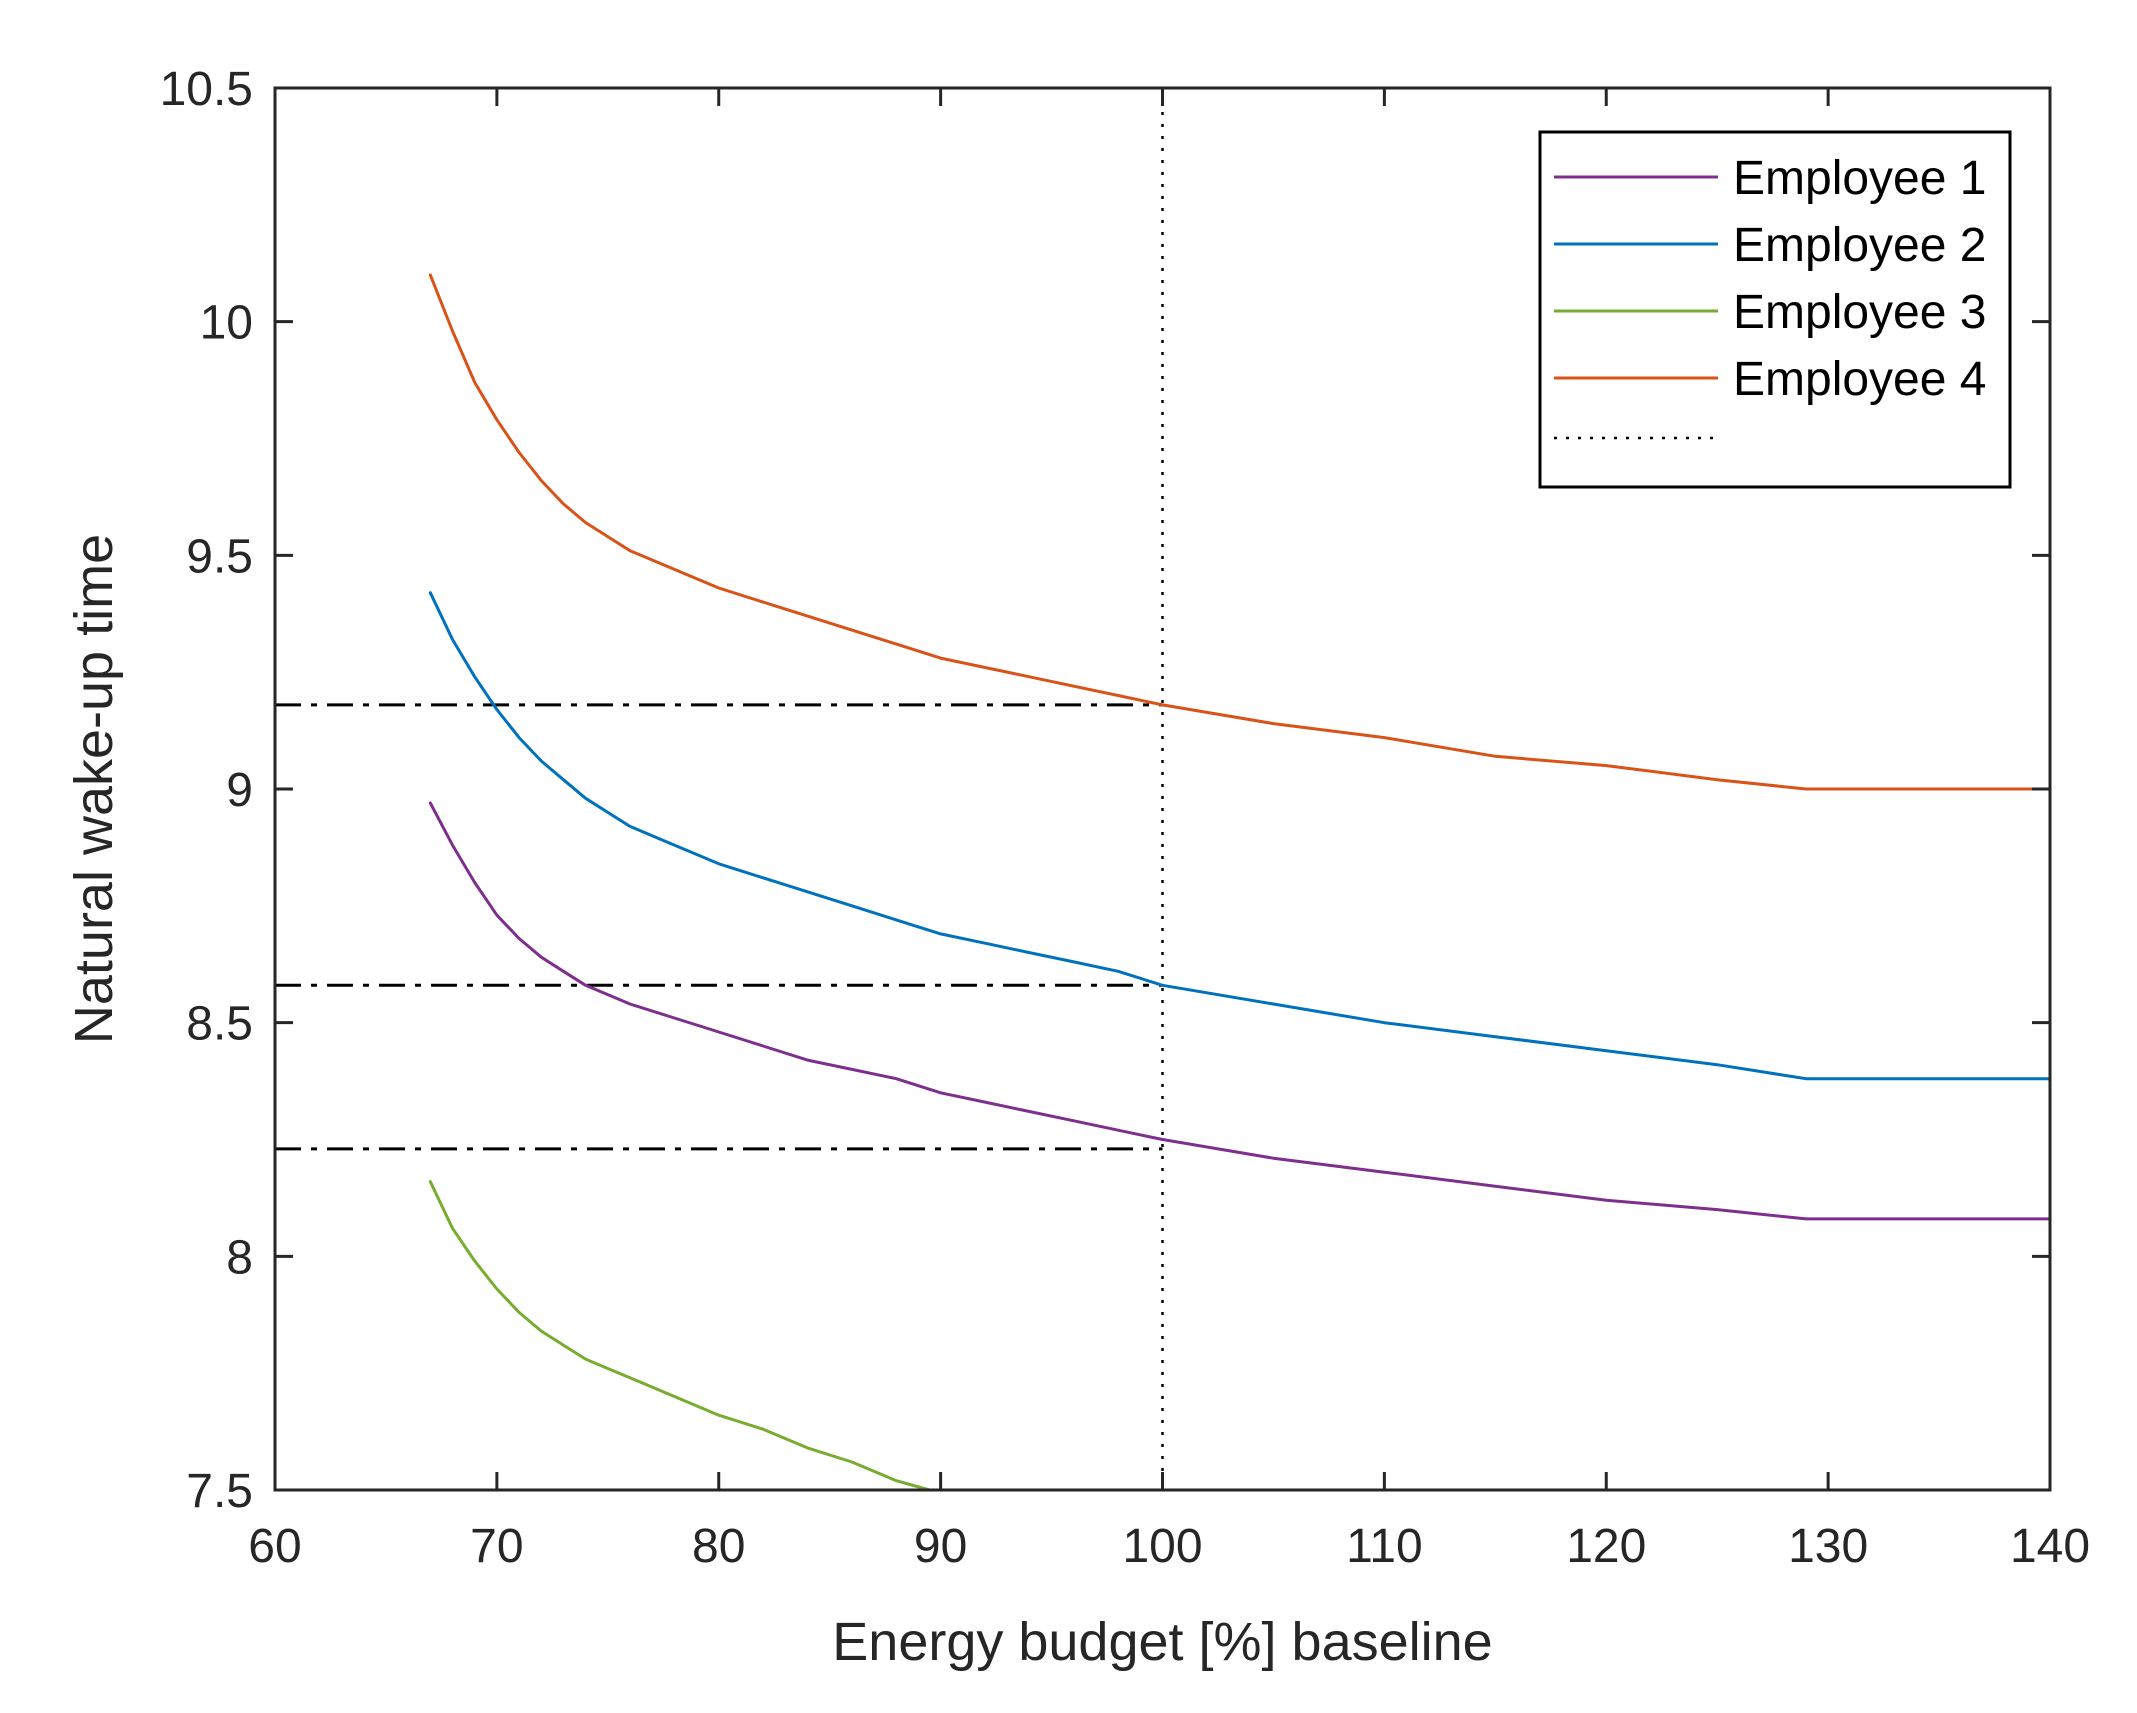 The image size is (2137, 1713). What do you see at coordinates (1859, 178) in the screenshot?
I see `legend-label-employee-1: Employee 1` at bounding box center [1859, 178].